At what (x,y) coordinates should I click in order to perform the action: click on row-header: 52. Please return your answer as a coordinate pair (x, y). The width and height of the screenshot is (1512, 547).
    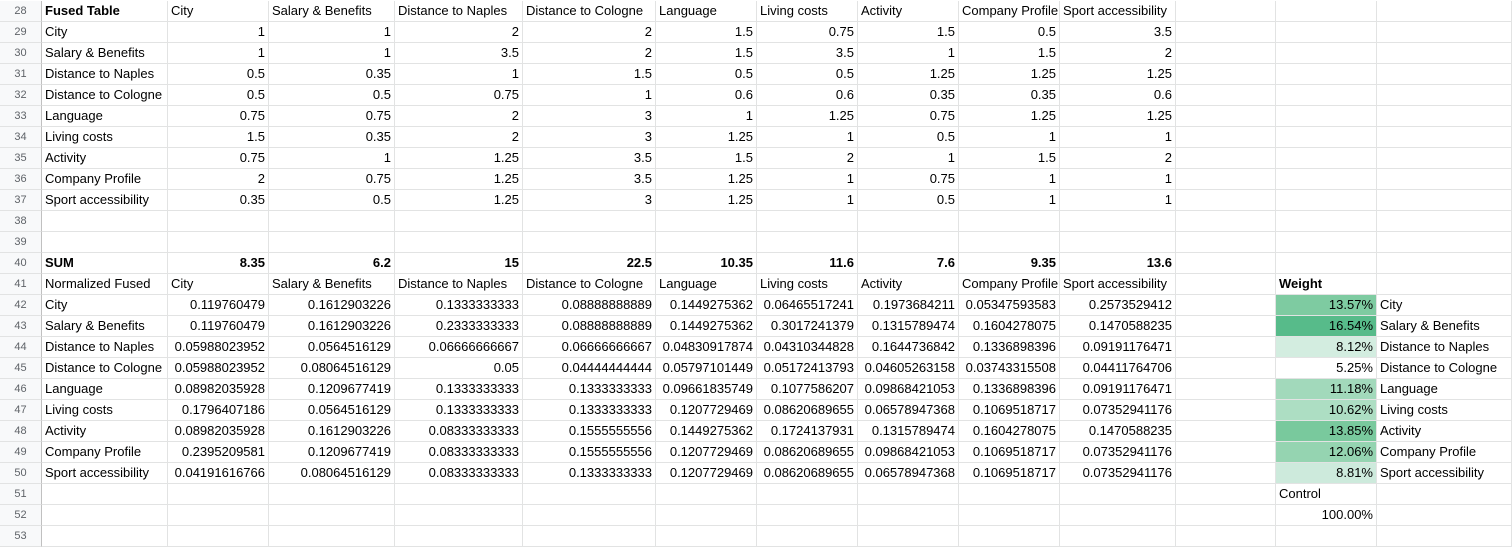
    Looking at the image, I should click on (21, 515).